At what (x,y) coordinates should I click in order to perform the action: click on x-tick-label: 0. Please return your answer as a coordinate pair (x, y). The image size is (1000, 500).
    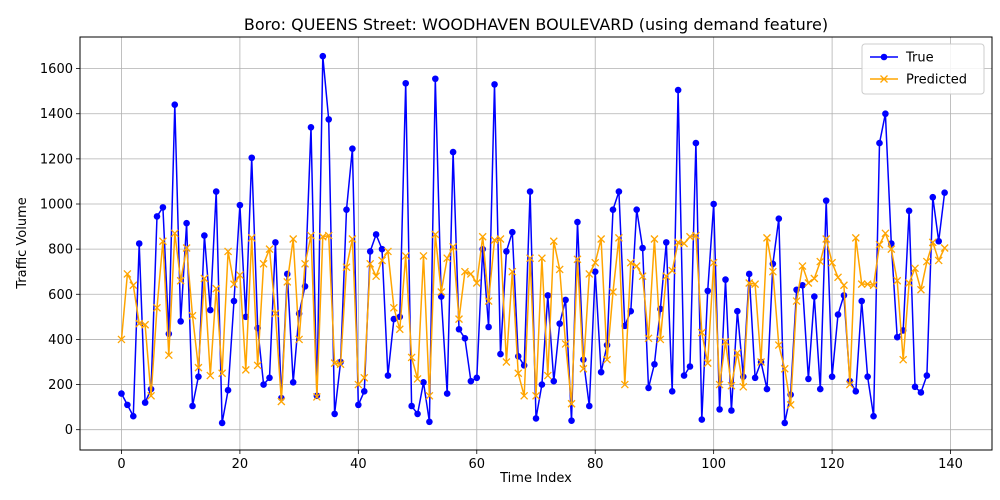
    Looking at the image, I should click on (121, 464).